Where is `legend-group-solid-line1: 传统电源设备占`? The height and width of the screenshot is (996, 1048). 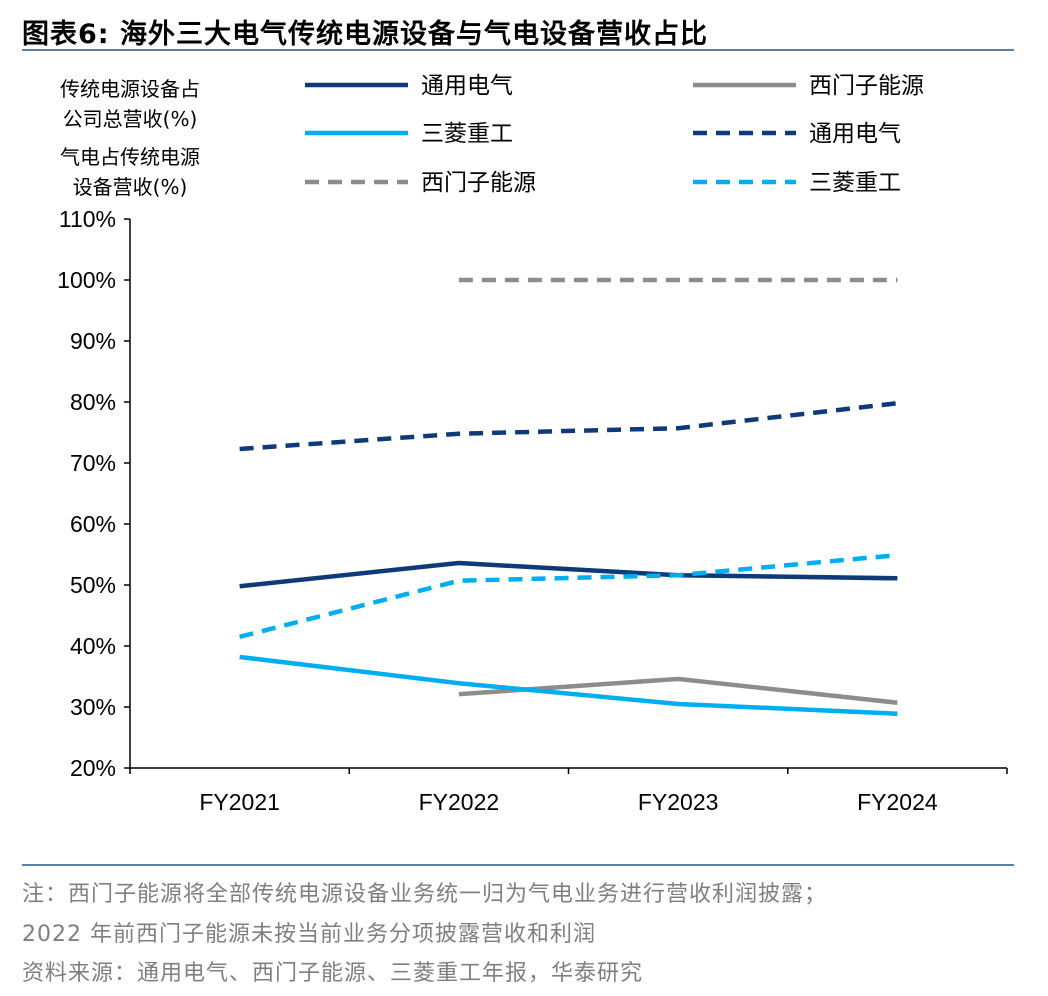 legend-group-solid-line1: 传统电源设备占 is located at coordinates (130, 89).